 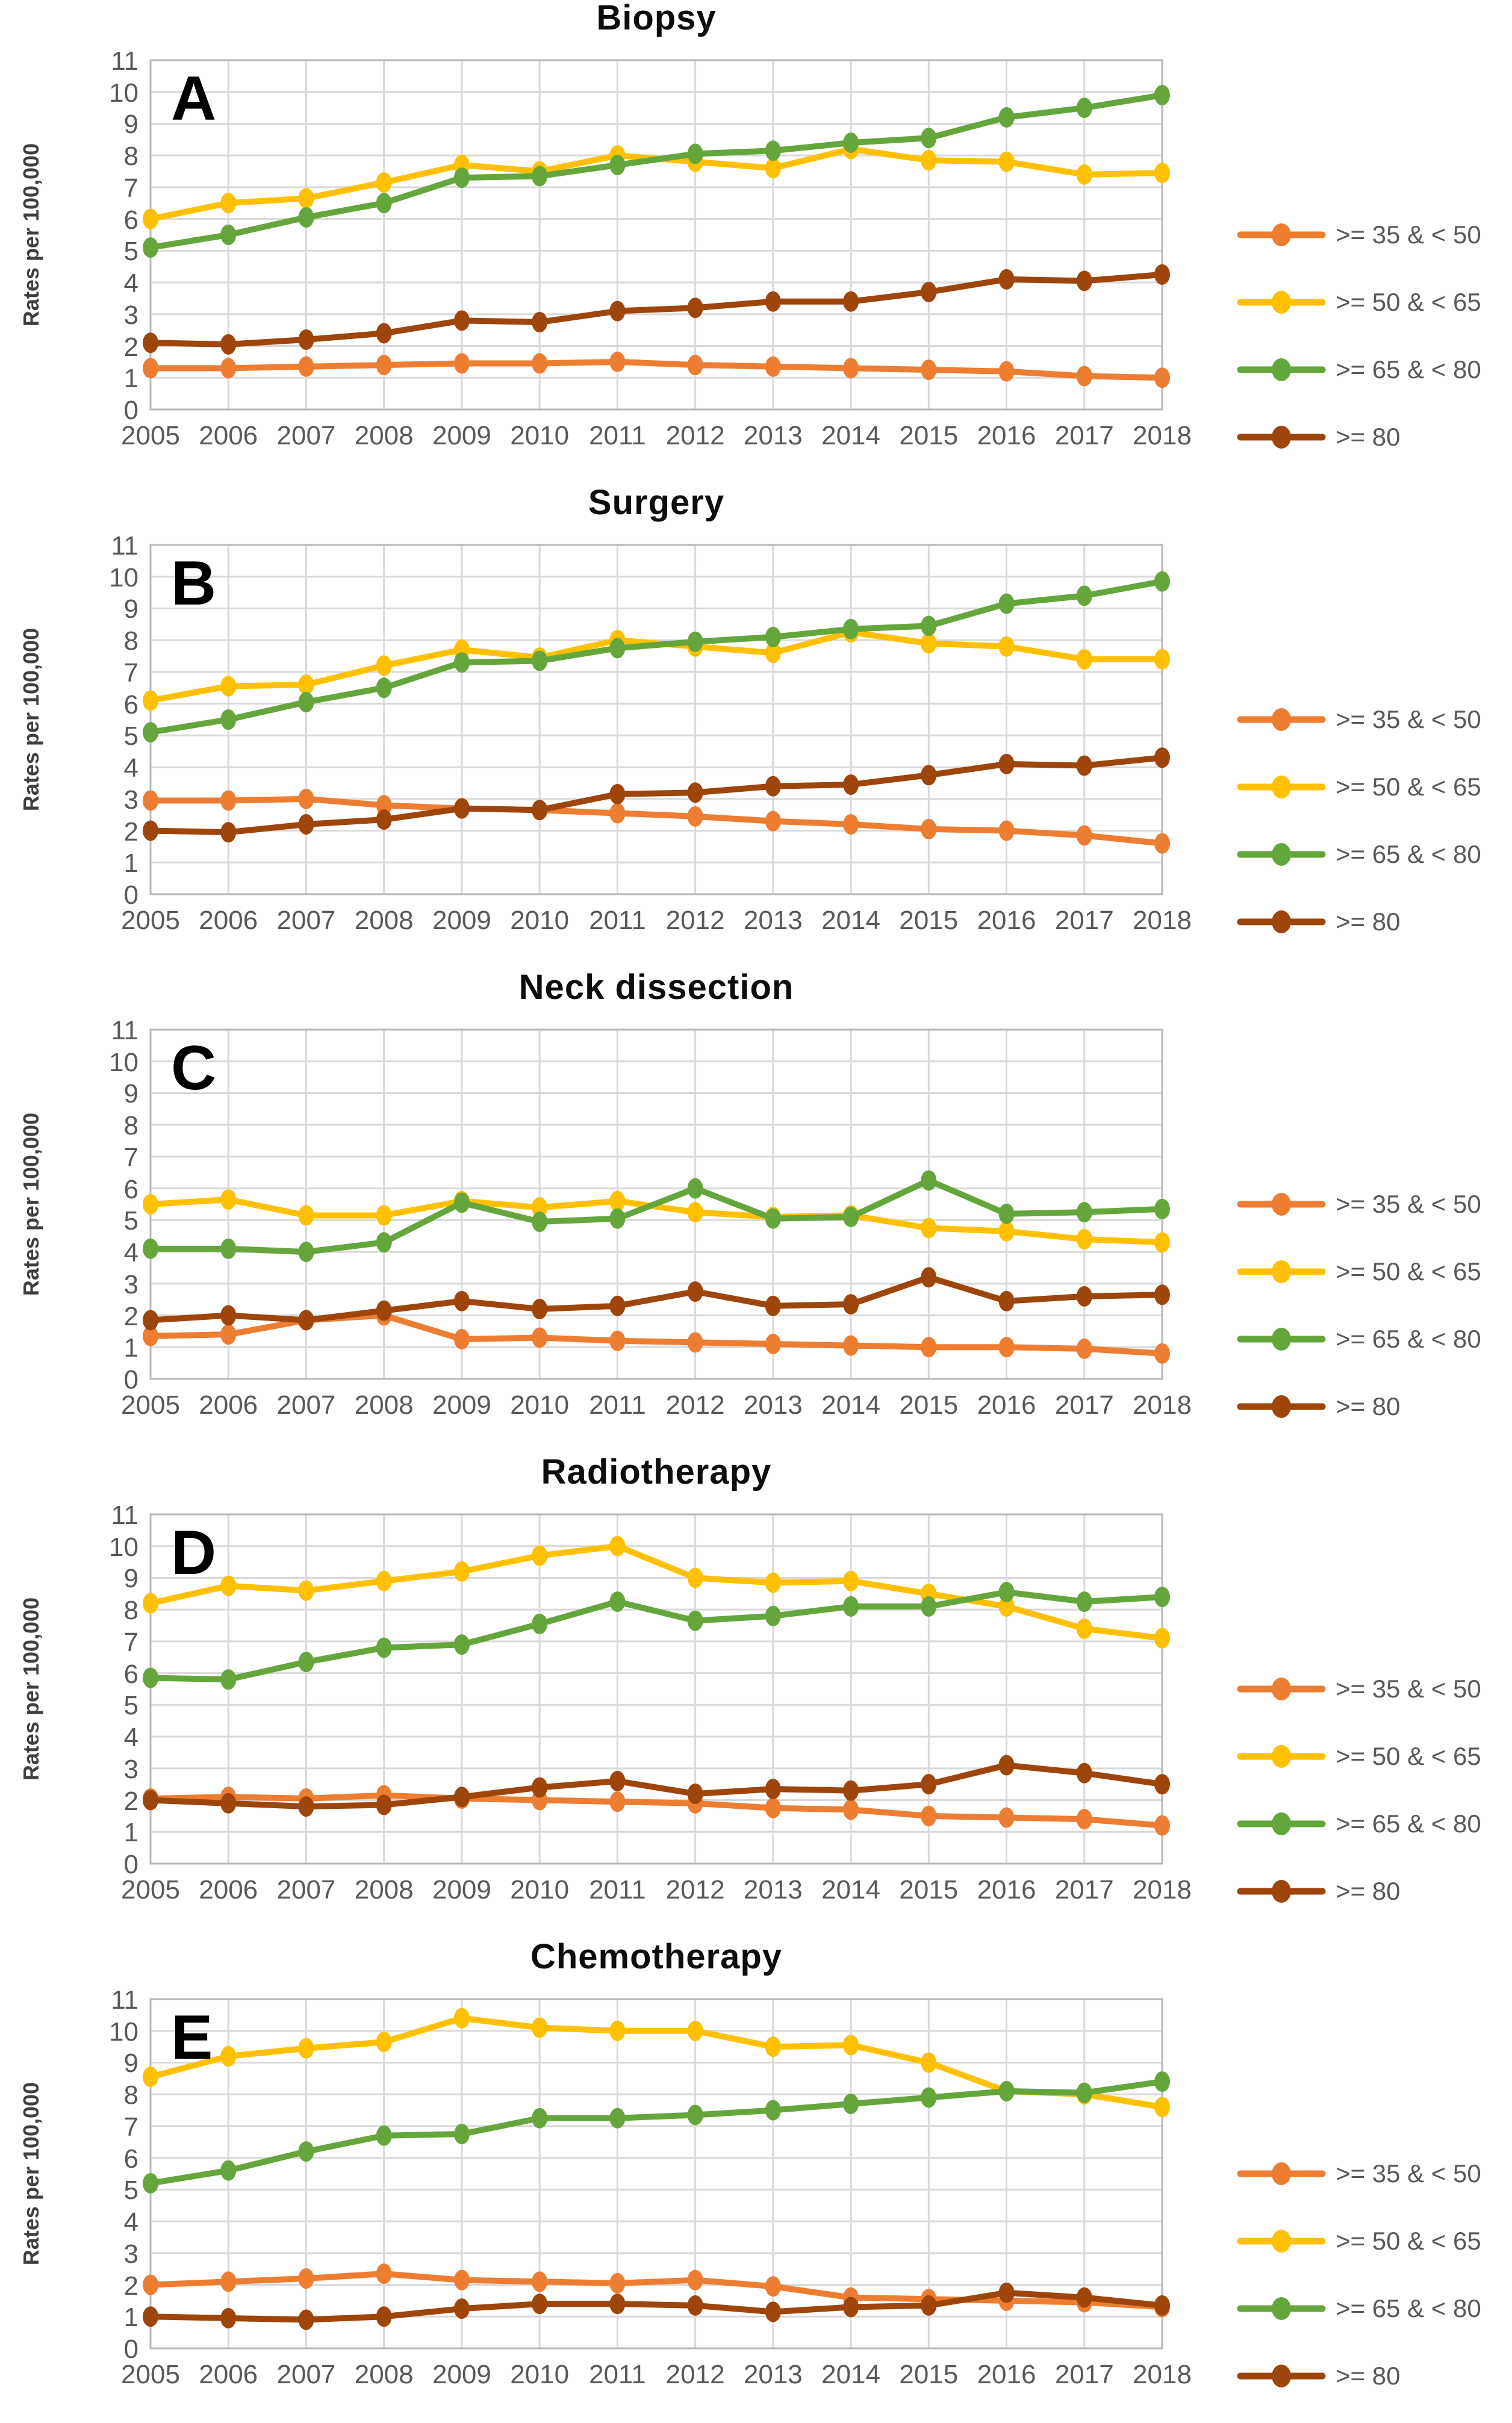 What do you see at coordinates (657, 1471) in the screenshot?
I see `chart-title-radiotherapy: Radiotherapy` at bounding box center [657, 1471].